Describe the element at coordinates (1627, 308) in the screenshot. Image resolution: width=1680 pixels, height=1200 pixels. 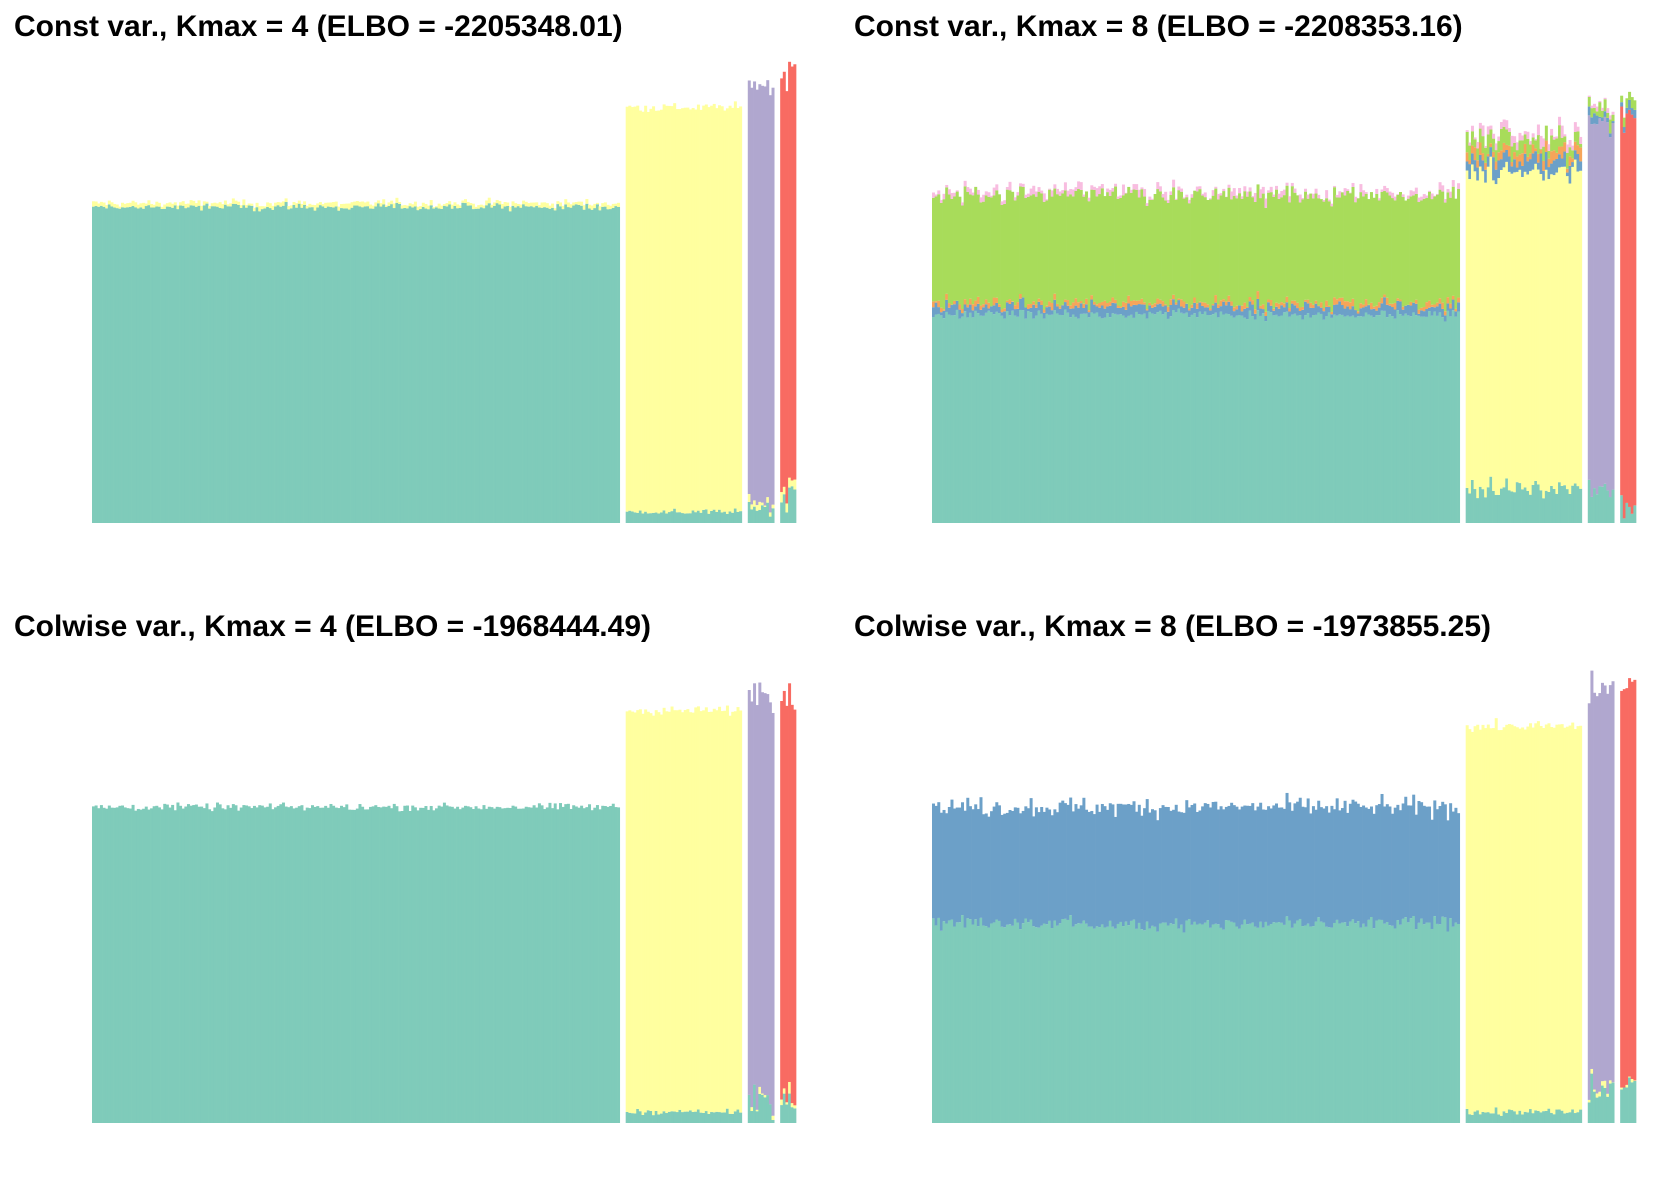
I see `loading-bar-k4` at that location.